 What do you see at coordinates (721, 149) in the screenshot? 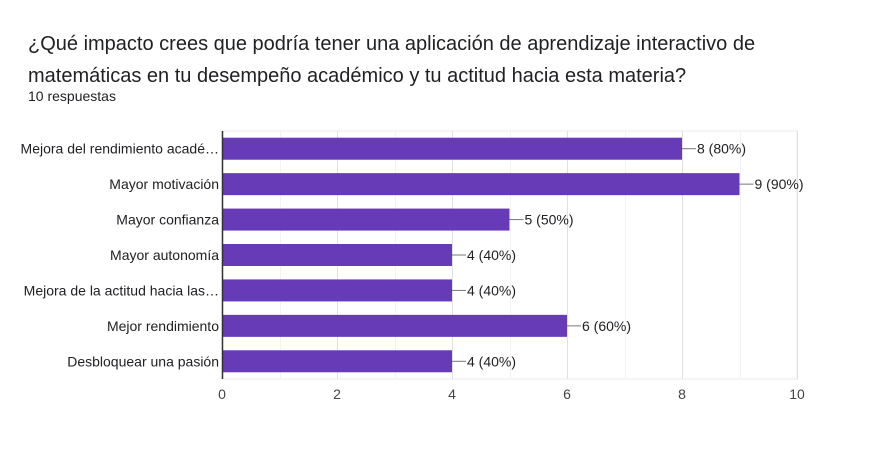
I see `data-label: 8 (80%)` at bounding box center [721, 149].